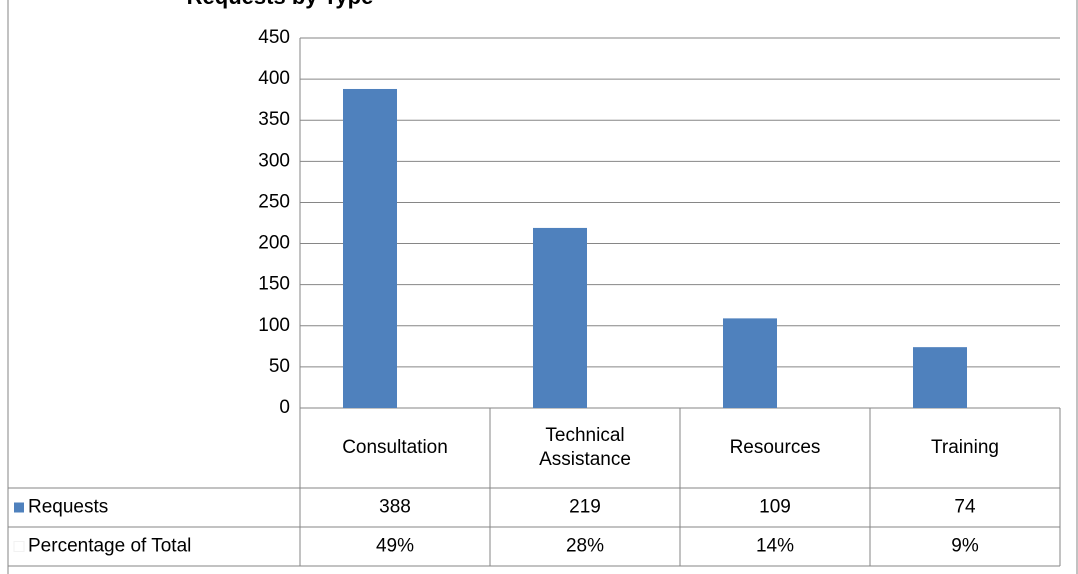 The height and width of the screenshot is (574, 1078). Describe the element at coordinates (395, 447) in the screenshot. I see `x-tick-label: Consultation` at that location.